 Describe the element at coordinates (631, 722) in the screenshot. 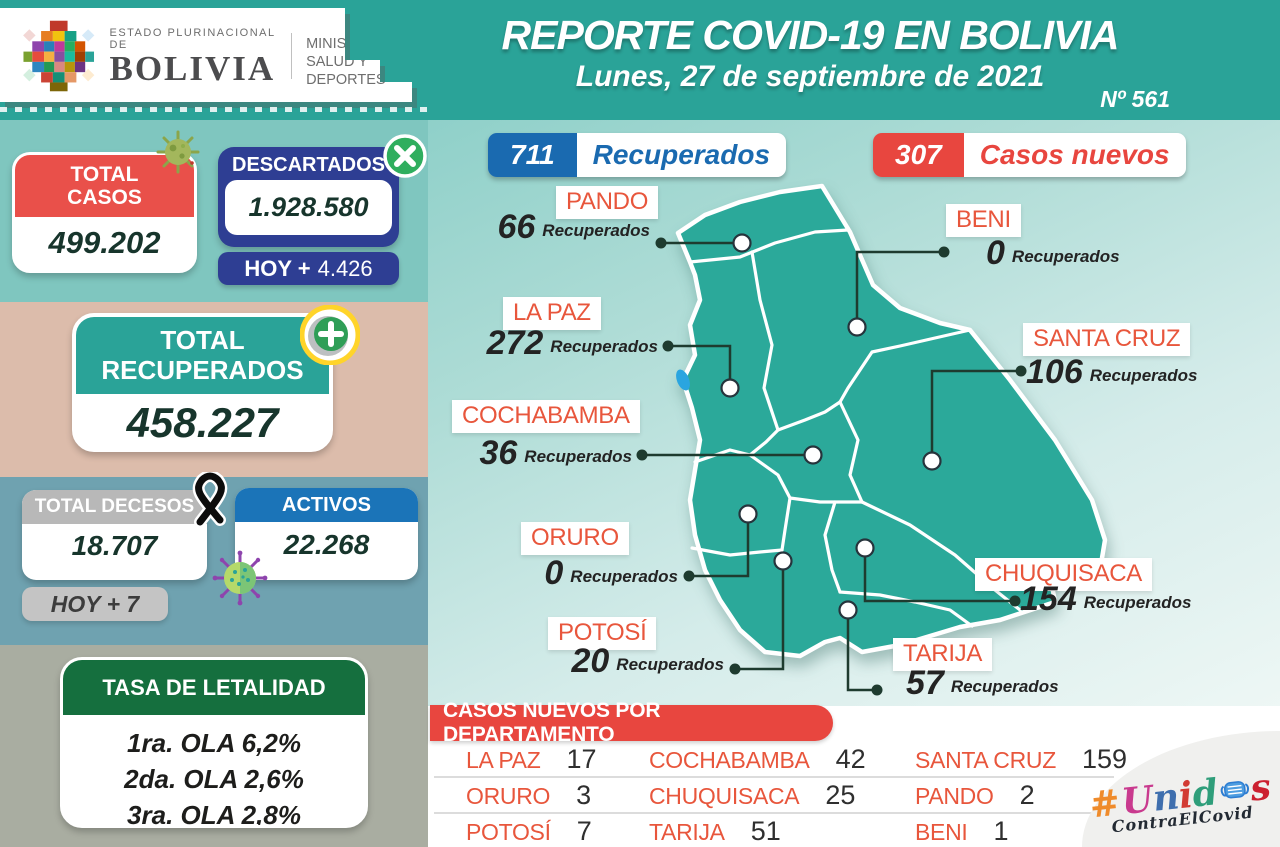

I see `new-cases-banner: CASOS NUEVOS POR DEPARTAMENTO` at that location.